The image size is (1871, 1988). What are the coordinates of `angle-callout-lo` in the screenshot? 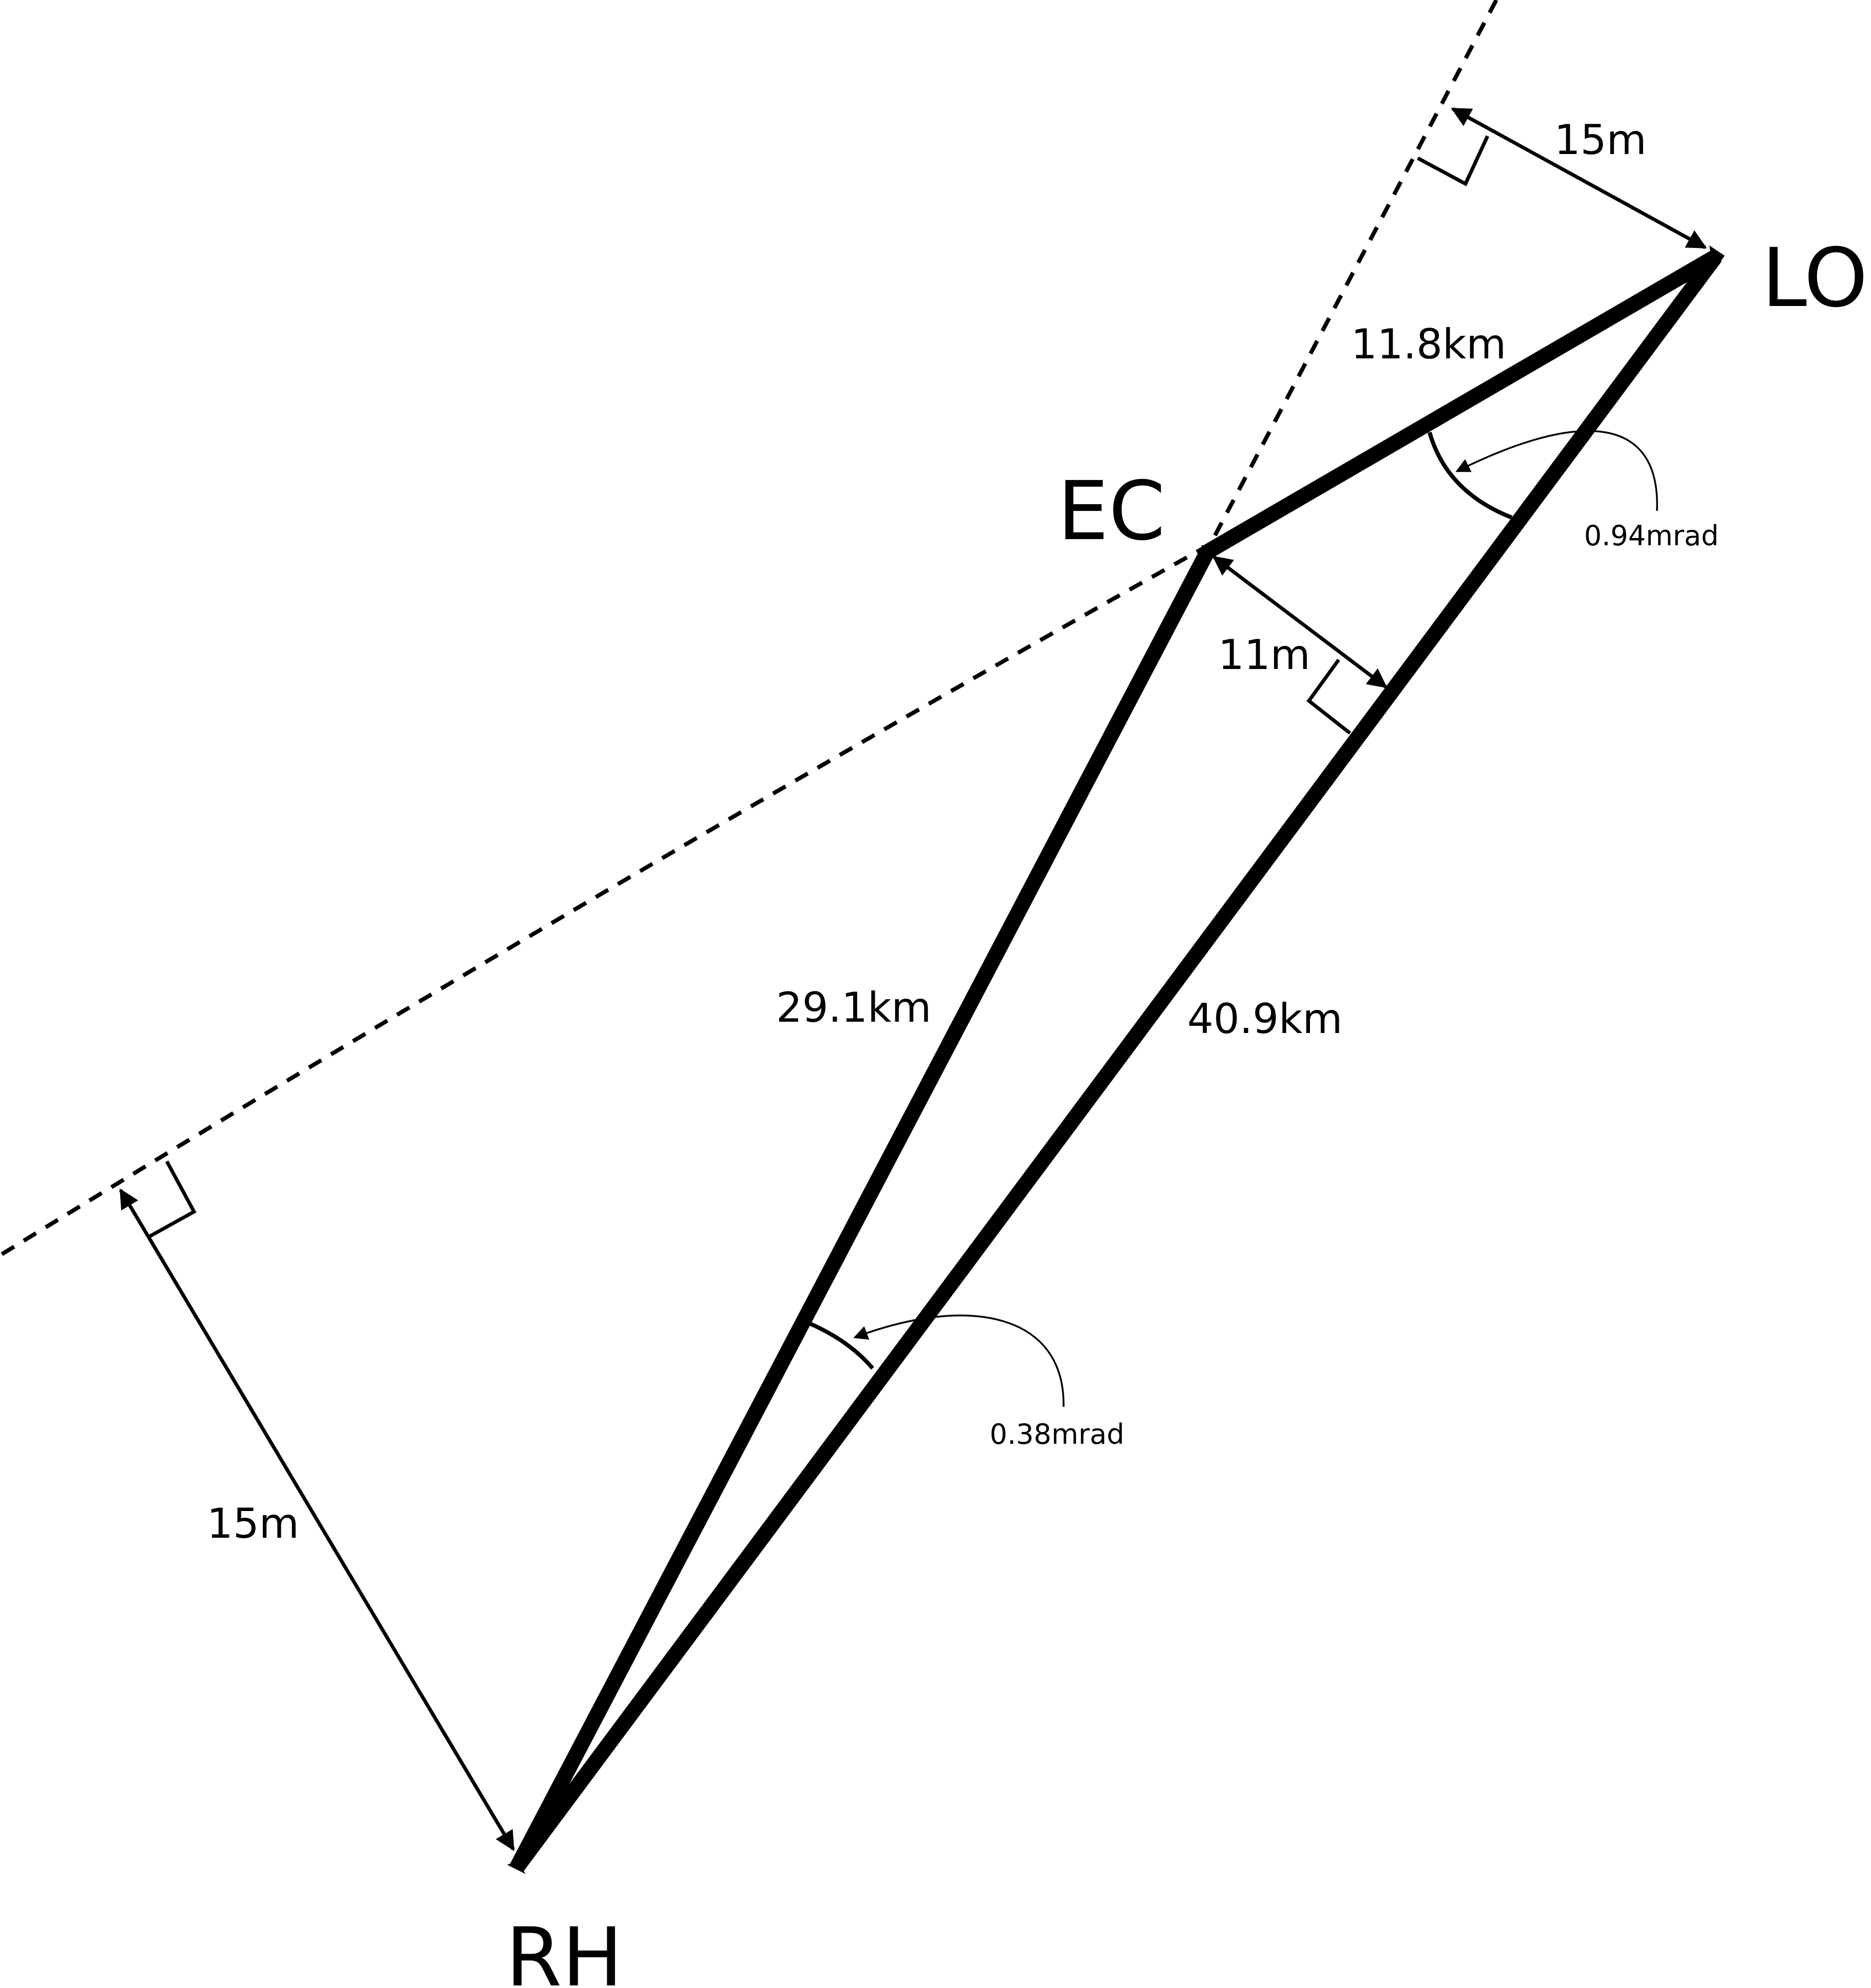 It's located at (1556, 471).